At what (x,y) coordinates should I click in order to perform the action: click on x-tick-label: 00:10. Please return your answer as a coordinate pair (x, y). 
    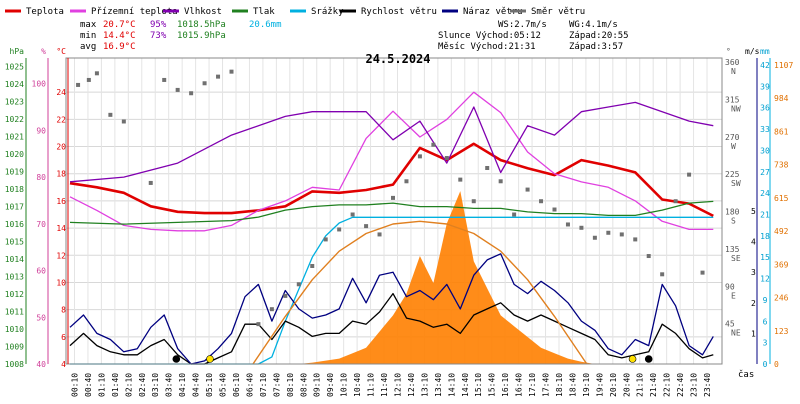
    Looking at the image, I should click on (74, 385).